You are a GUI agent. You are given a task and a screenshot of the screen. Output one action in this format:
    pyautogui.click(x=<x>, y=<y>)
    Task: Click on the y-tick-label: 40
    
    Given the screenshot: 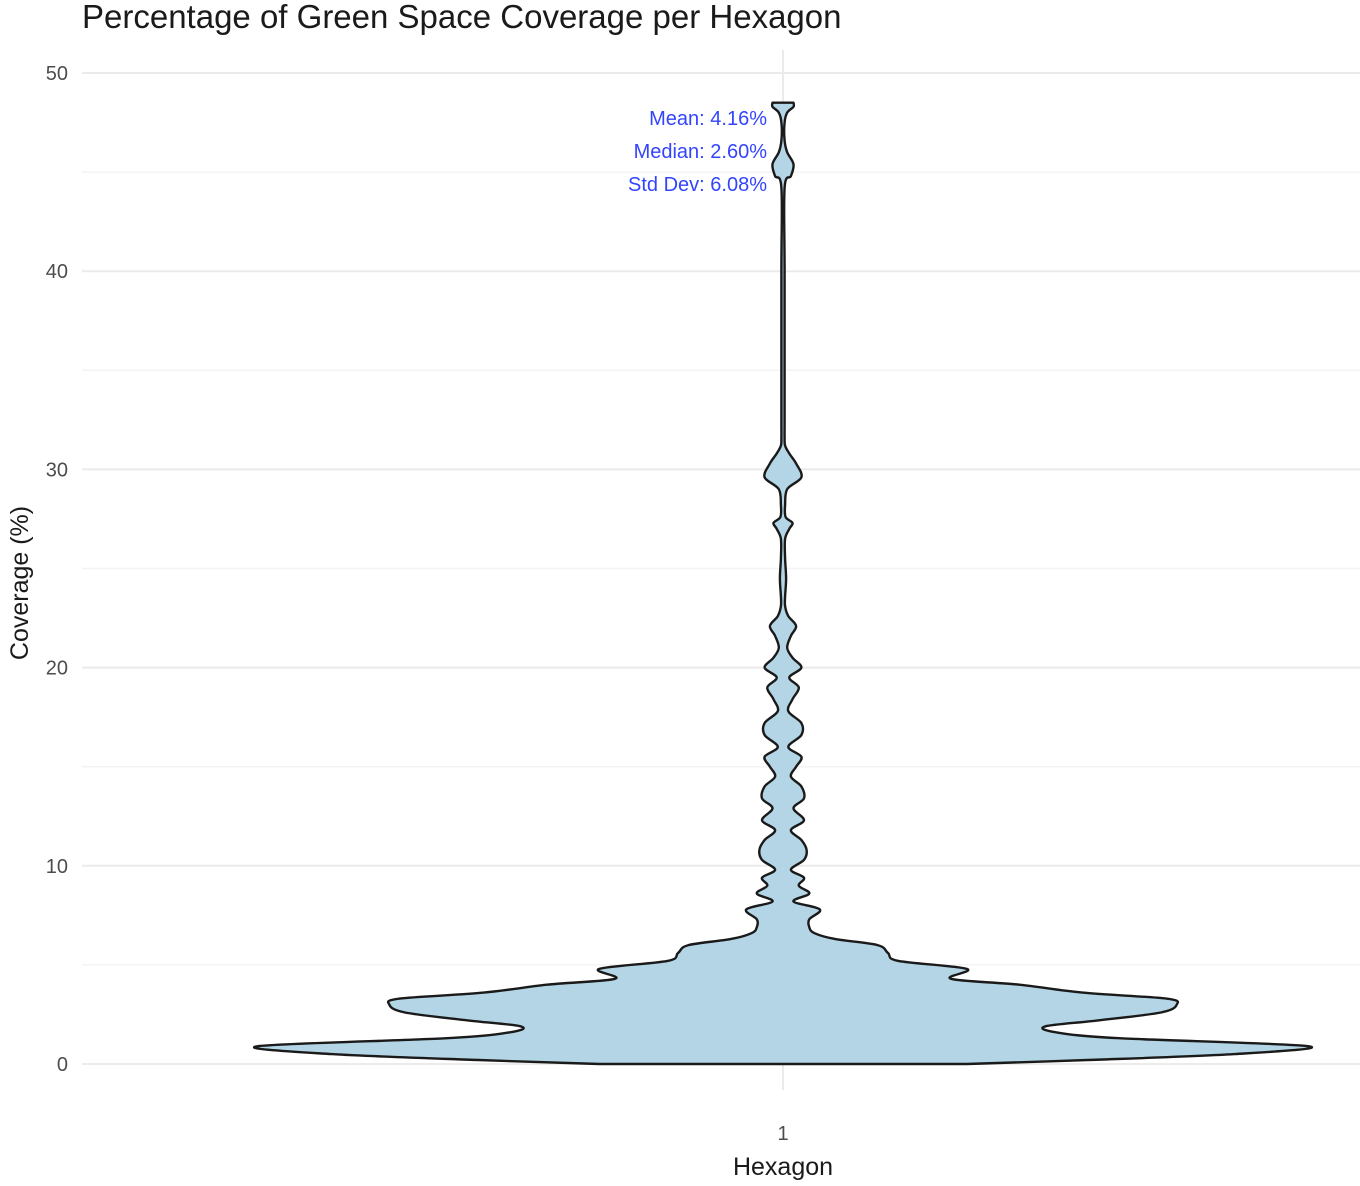 What is the action you would take?
    pyautogui.click(x=57, y=272)
    